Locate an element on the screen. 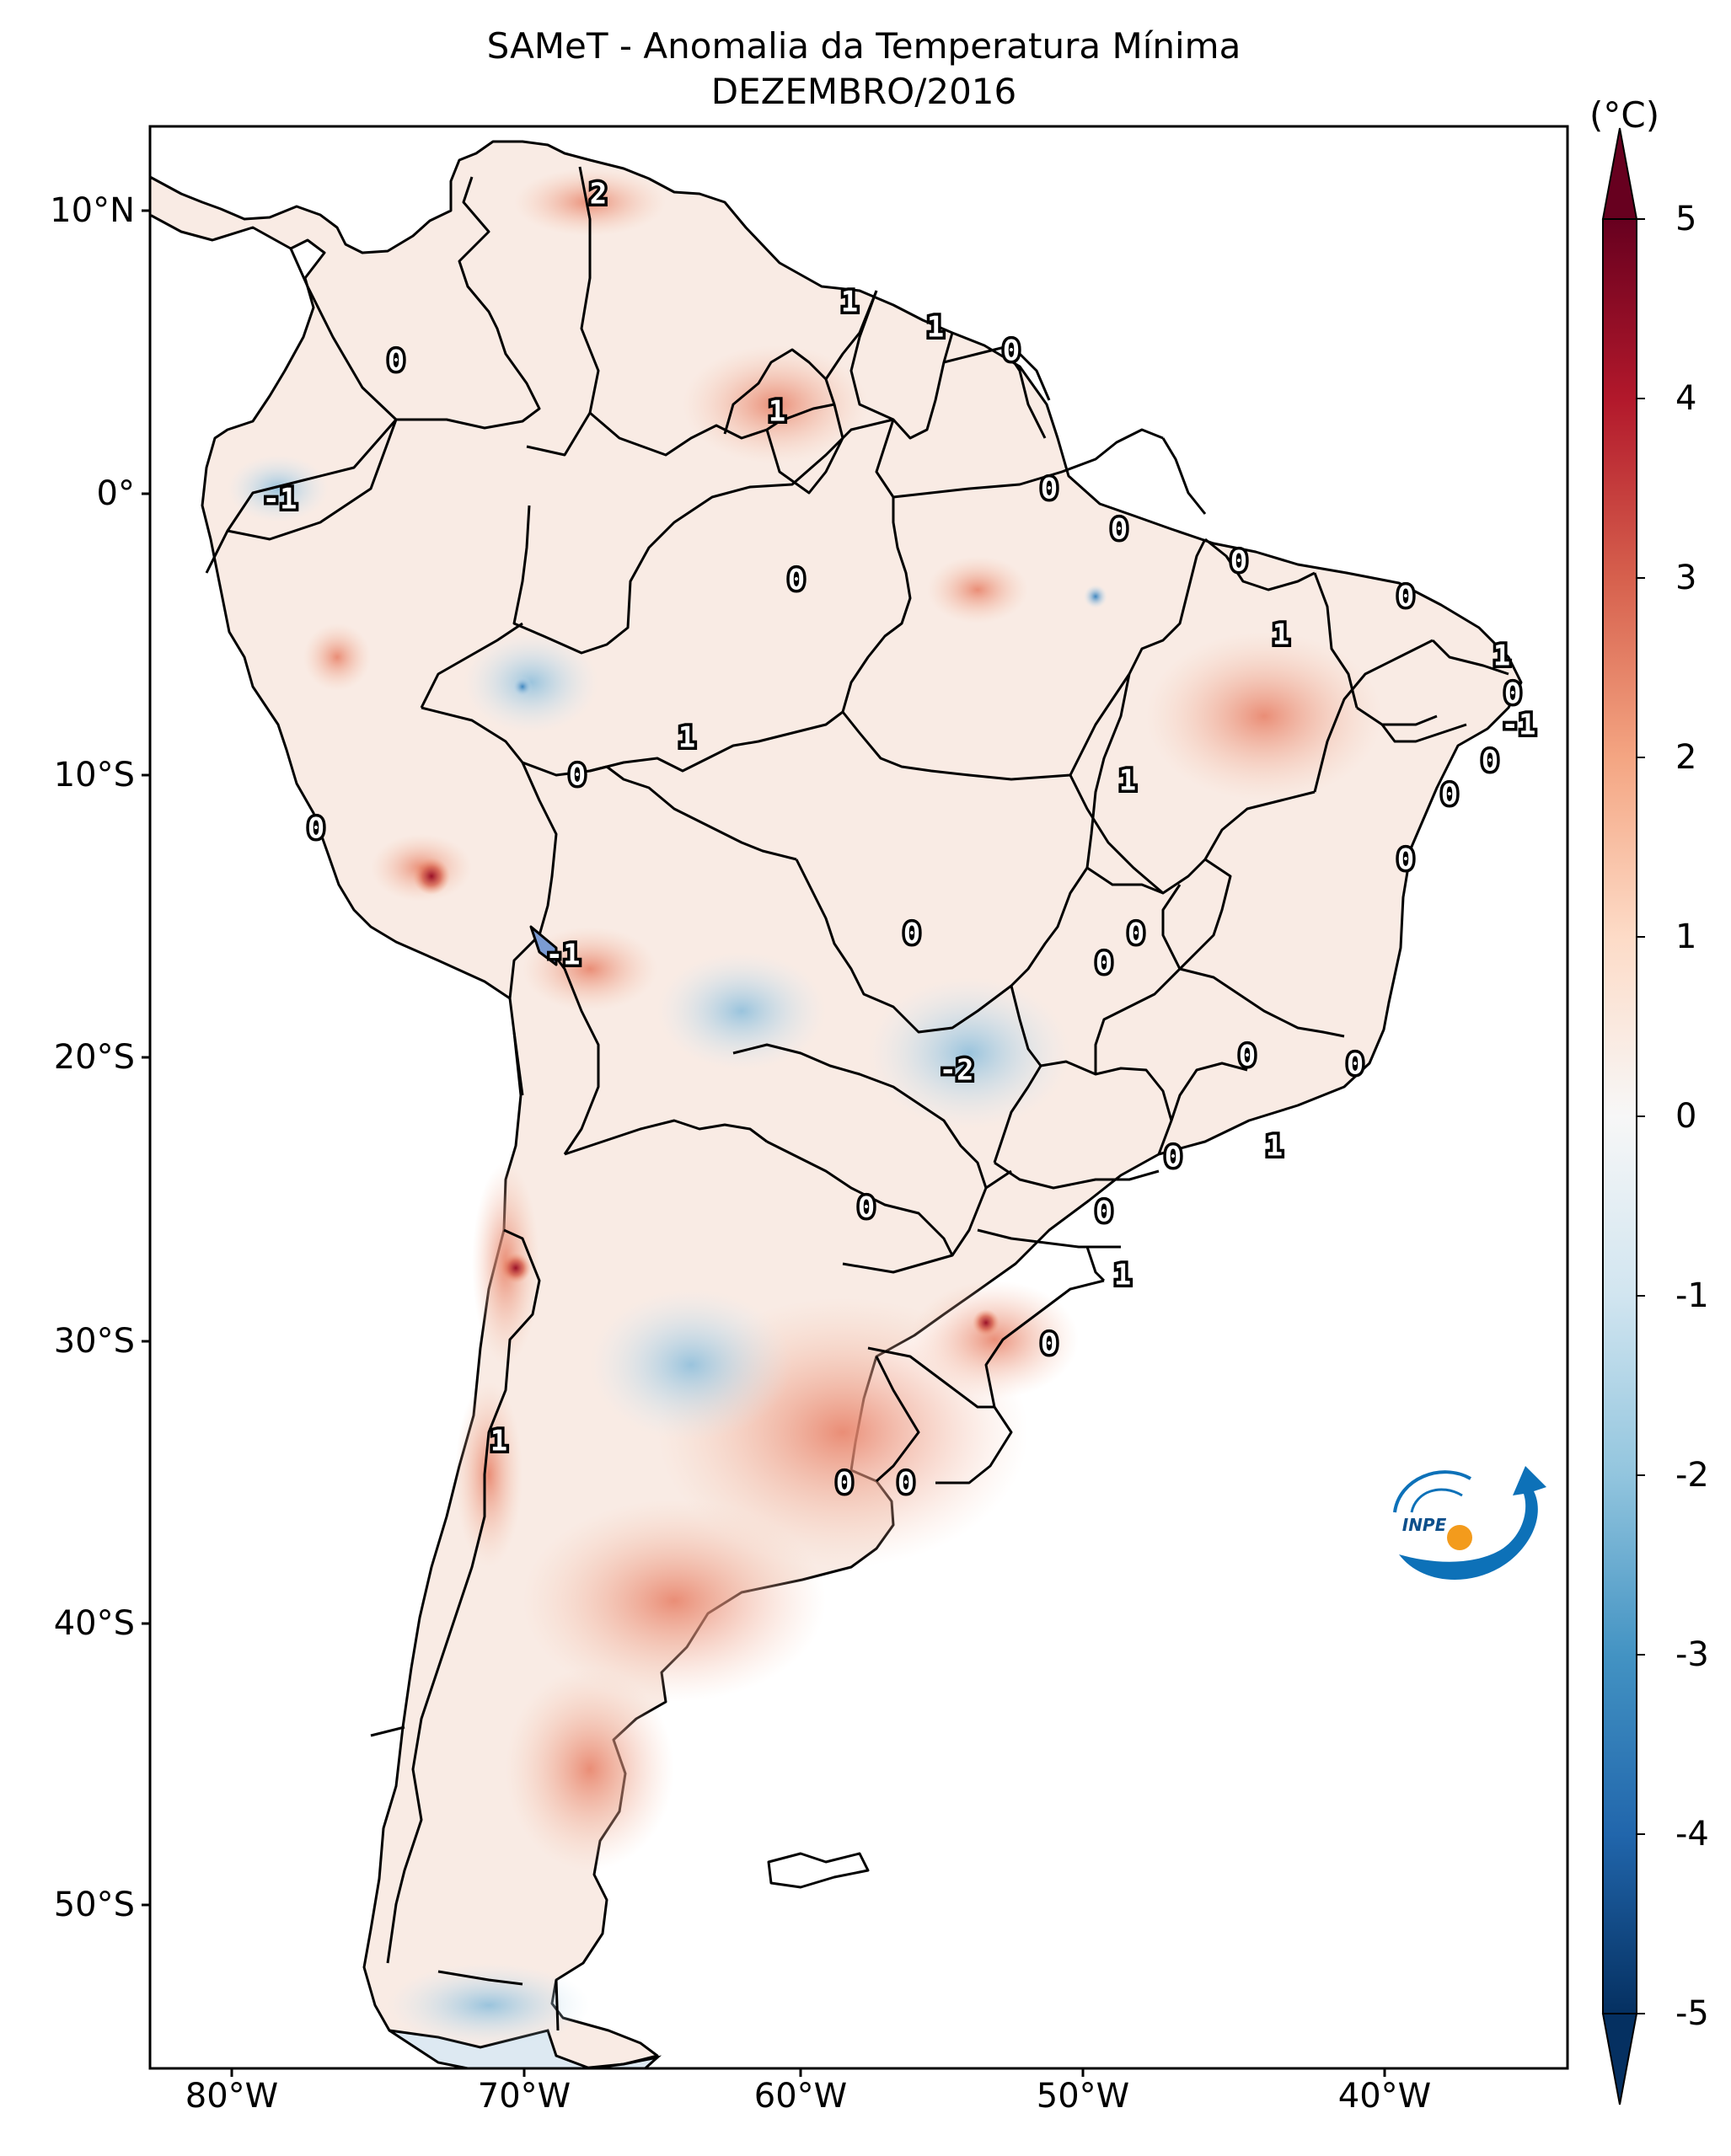  contour-label: 2 is located at coordinates (598, 194).